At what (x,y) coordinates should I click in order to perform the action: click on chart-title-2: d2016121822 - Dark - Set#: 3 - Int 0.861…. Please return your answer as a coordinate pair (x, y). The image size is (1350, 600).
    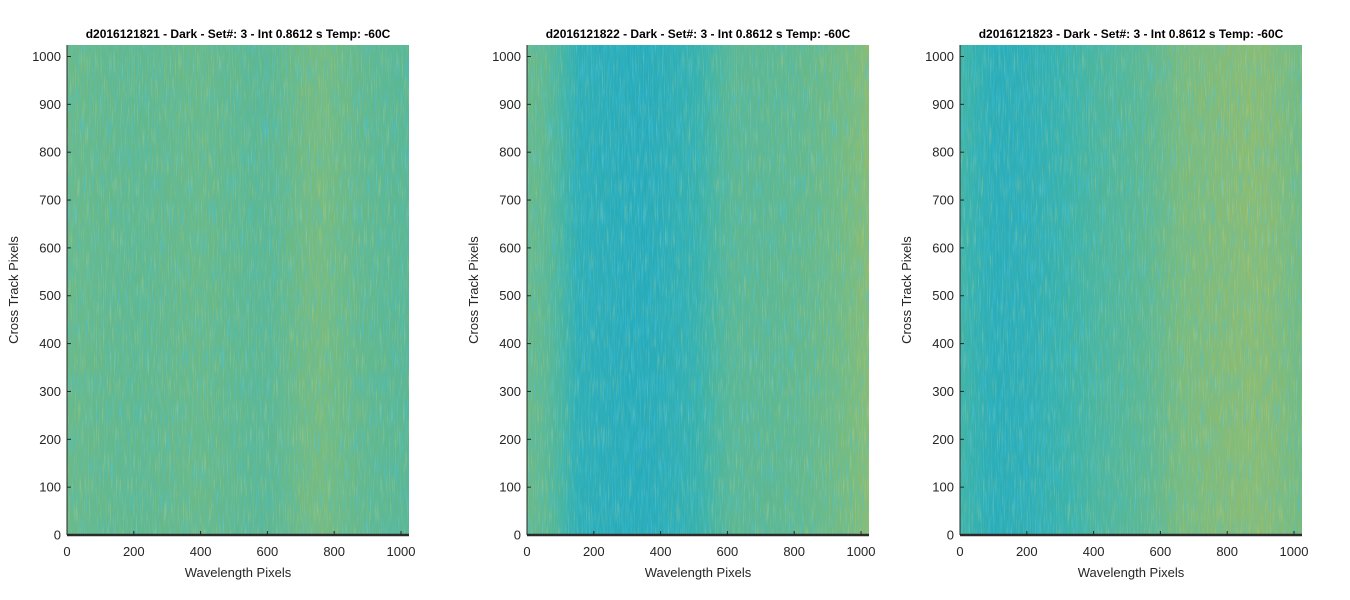
    Looking at the image, I should click on (698, 34).